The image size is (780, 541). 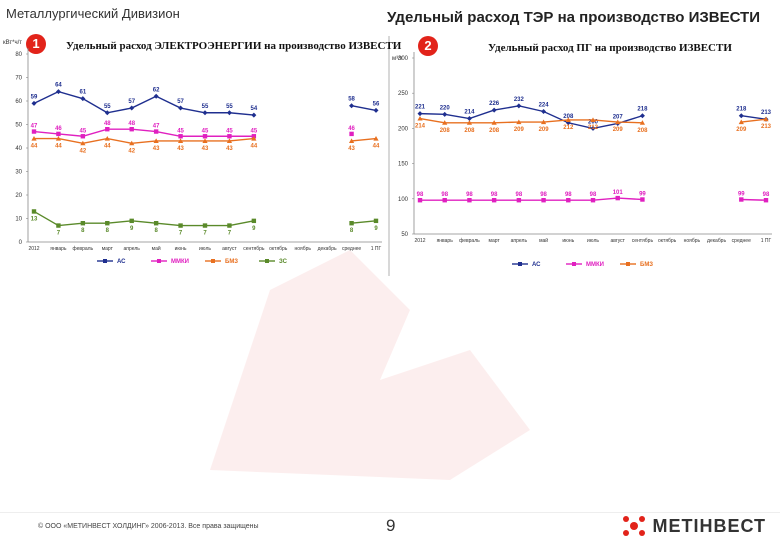 I want to click on data-label: 45, so click(x=254, y=131).